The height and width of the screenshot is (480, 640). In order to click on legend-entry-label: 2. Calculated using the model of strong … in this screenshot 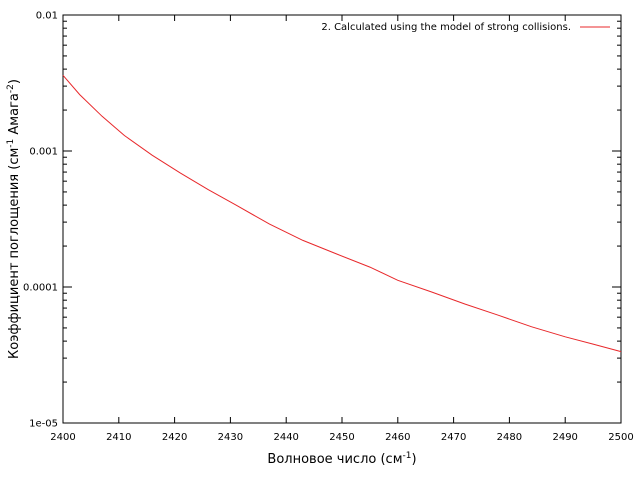, I will do `click(446, 27)`.